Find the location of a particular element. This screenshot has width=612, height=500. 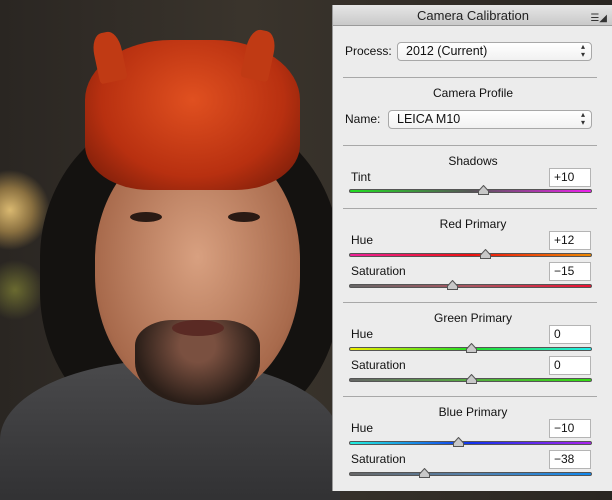

blue-saturation-slider is located at coordinates (470, 474).